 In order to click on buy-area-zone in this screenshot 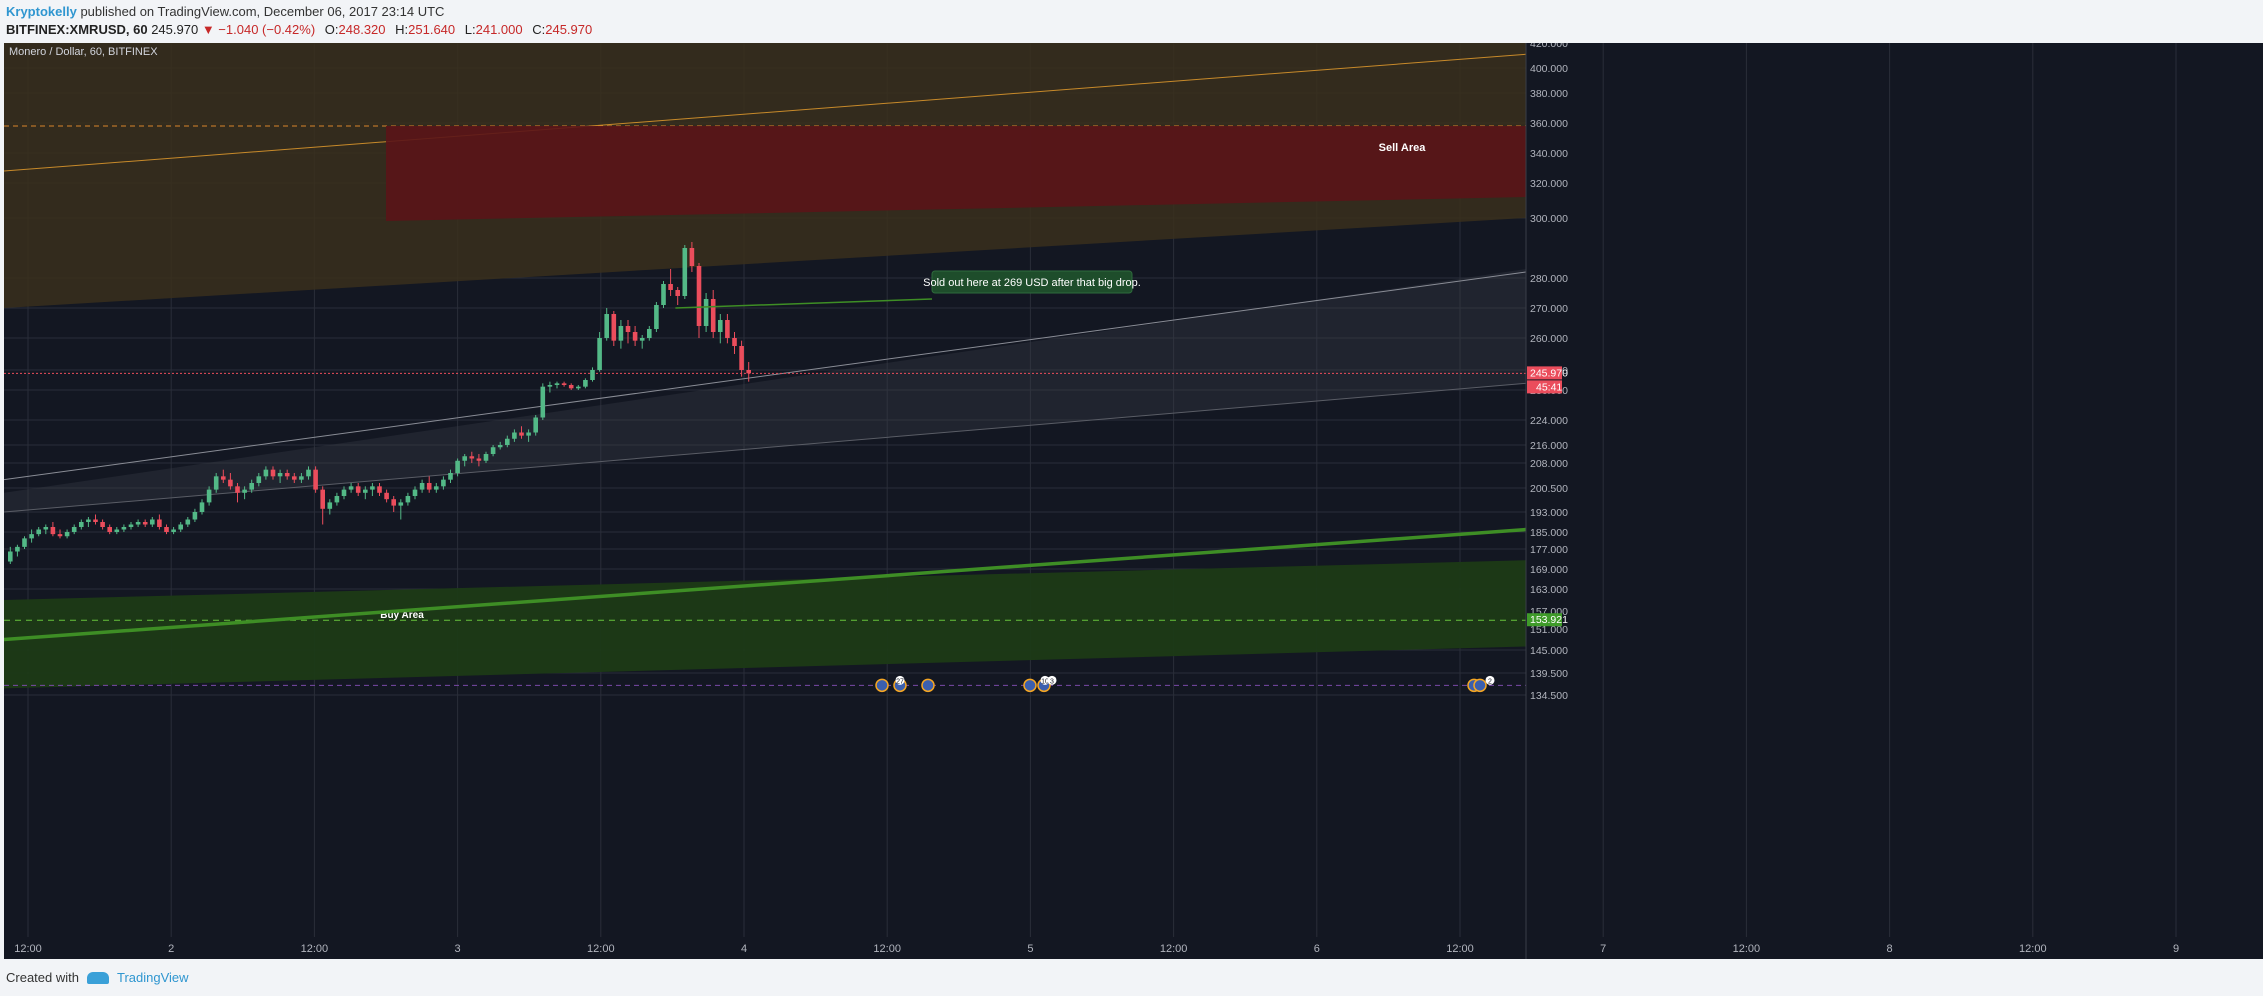, I will do `click(765, 624)`.